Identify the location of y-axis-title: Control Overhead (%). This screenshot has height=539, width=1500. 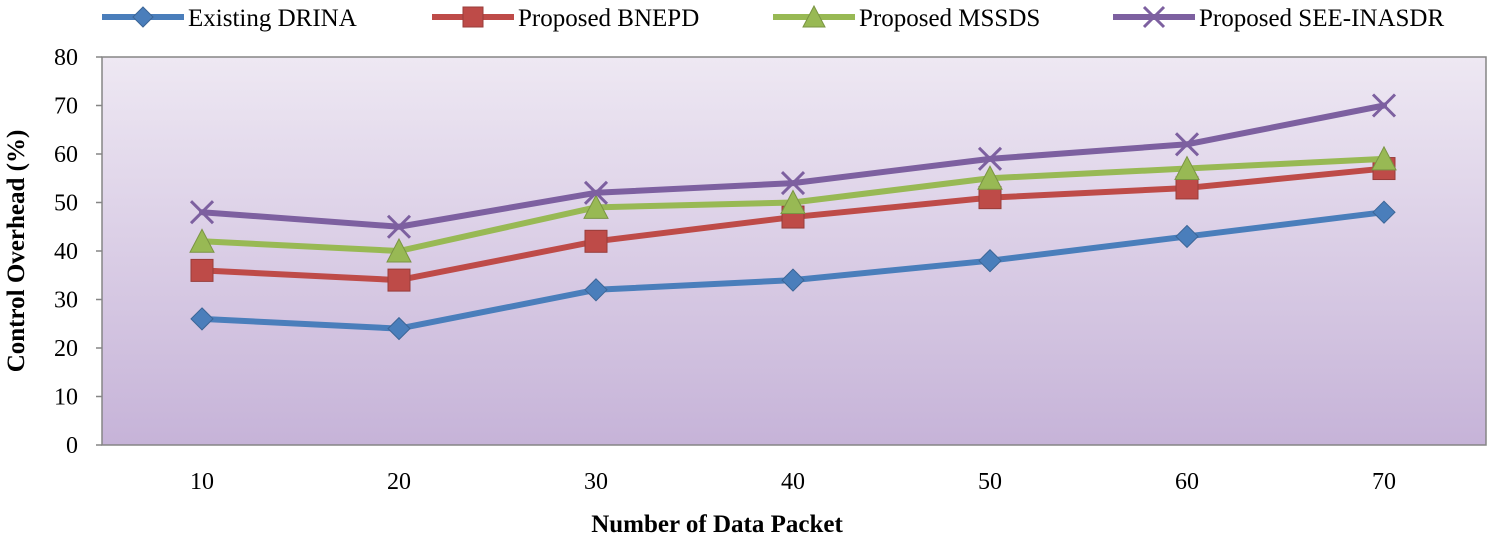
(16, 251).